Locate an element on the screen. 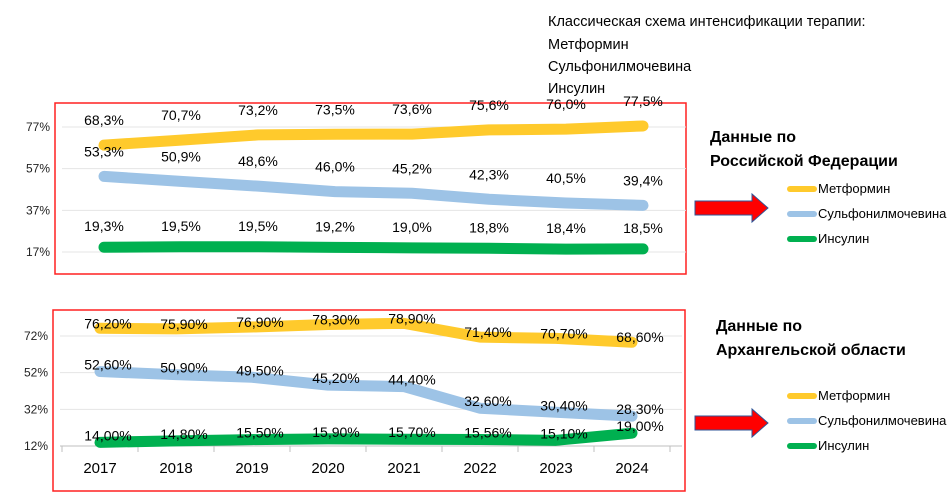 Image resolution: width=951 pixels, height=502 pixels. data-label: 75,90% is located at coordinates (183, 324).